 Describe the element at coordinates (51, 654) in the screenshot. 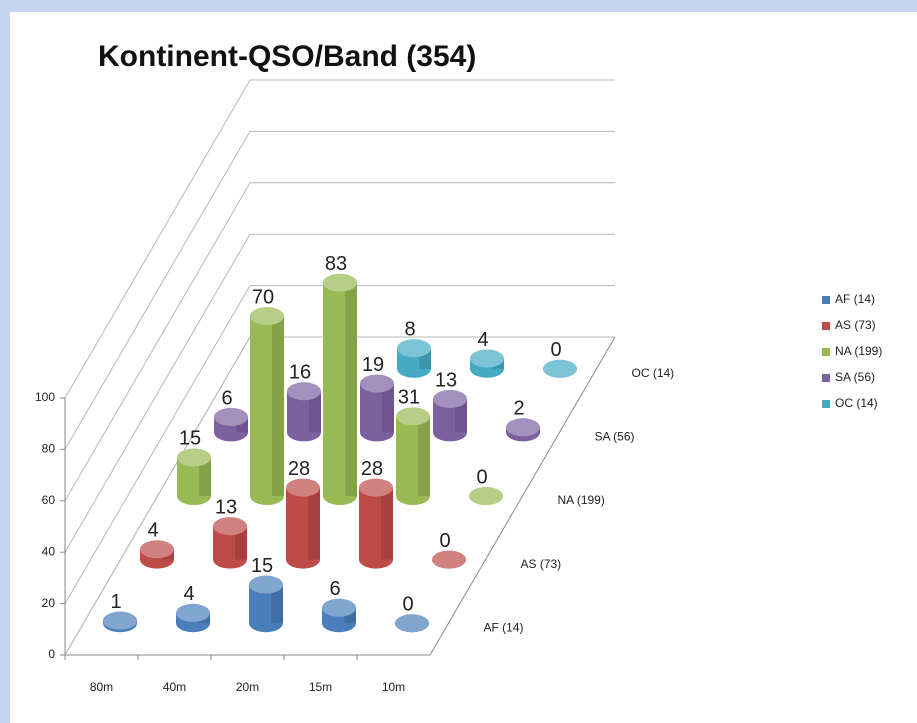

I see `y-tick-label: 0` at that location.